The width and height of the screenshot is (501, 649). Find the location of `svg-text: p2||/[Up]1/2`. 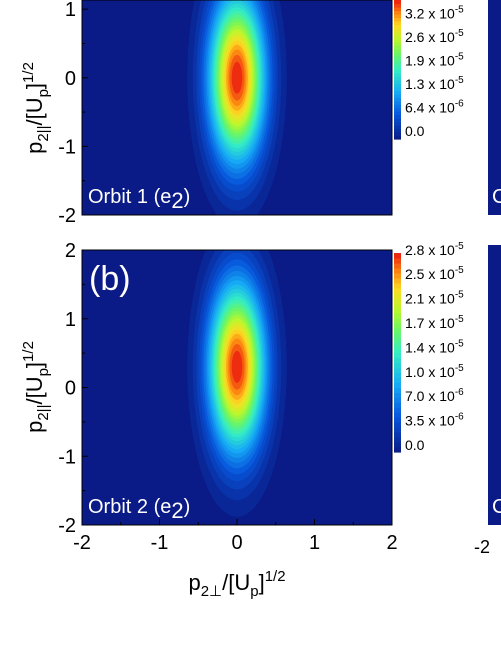

svg-text: p2||/[Up]1/2 is located at coordinates (36, 108).